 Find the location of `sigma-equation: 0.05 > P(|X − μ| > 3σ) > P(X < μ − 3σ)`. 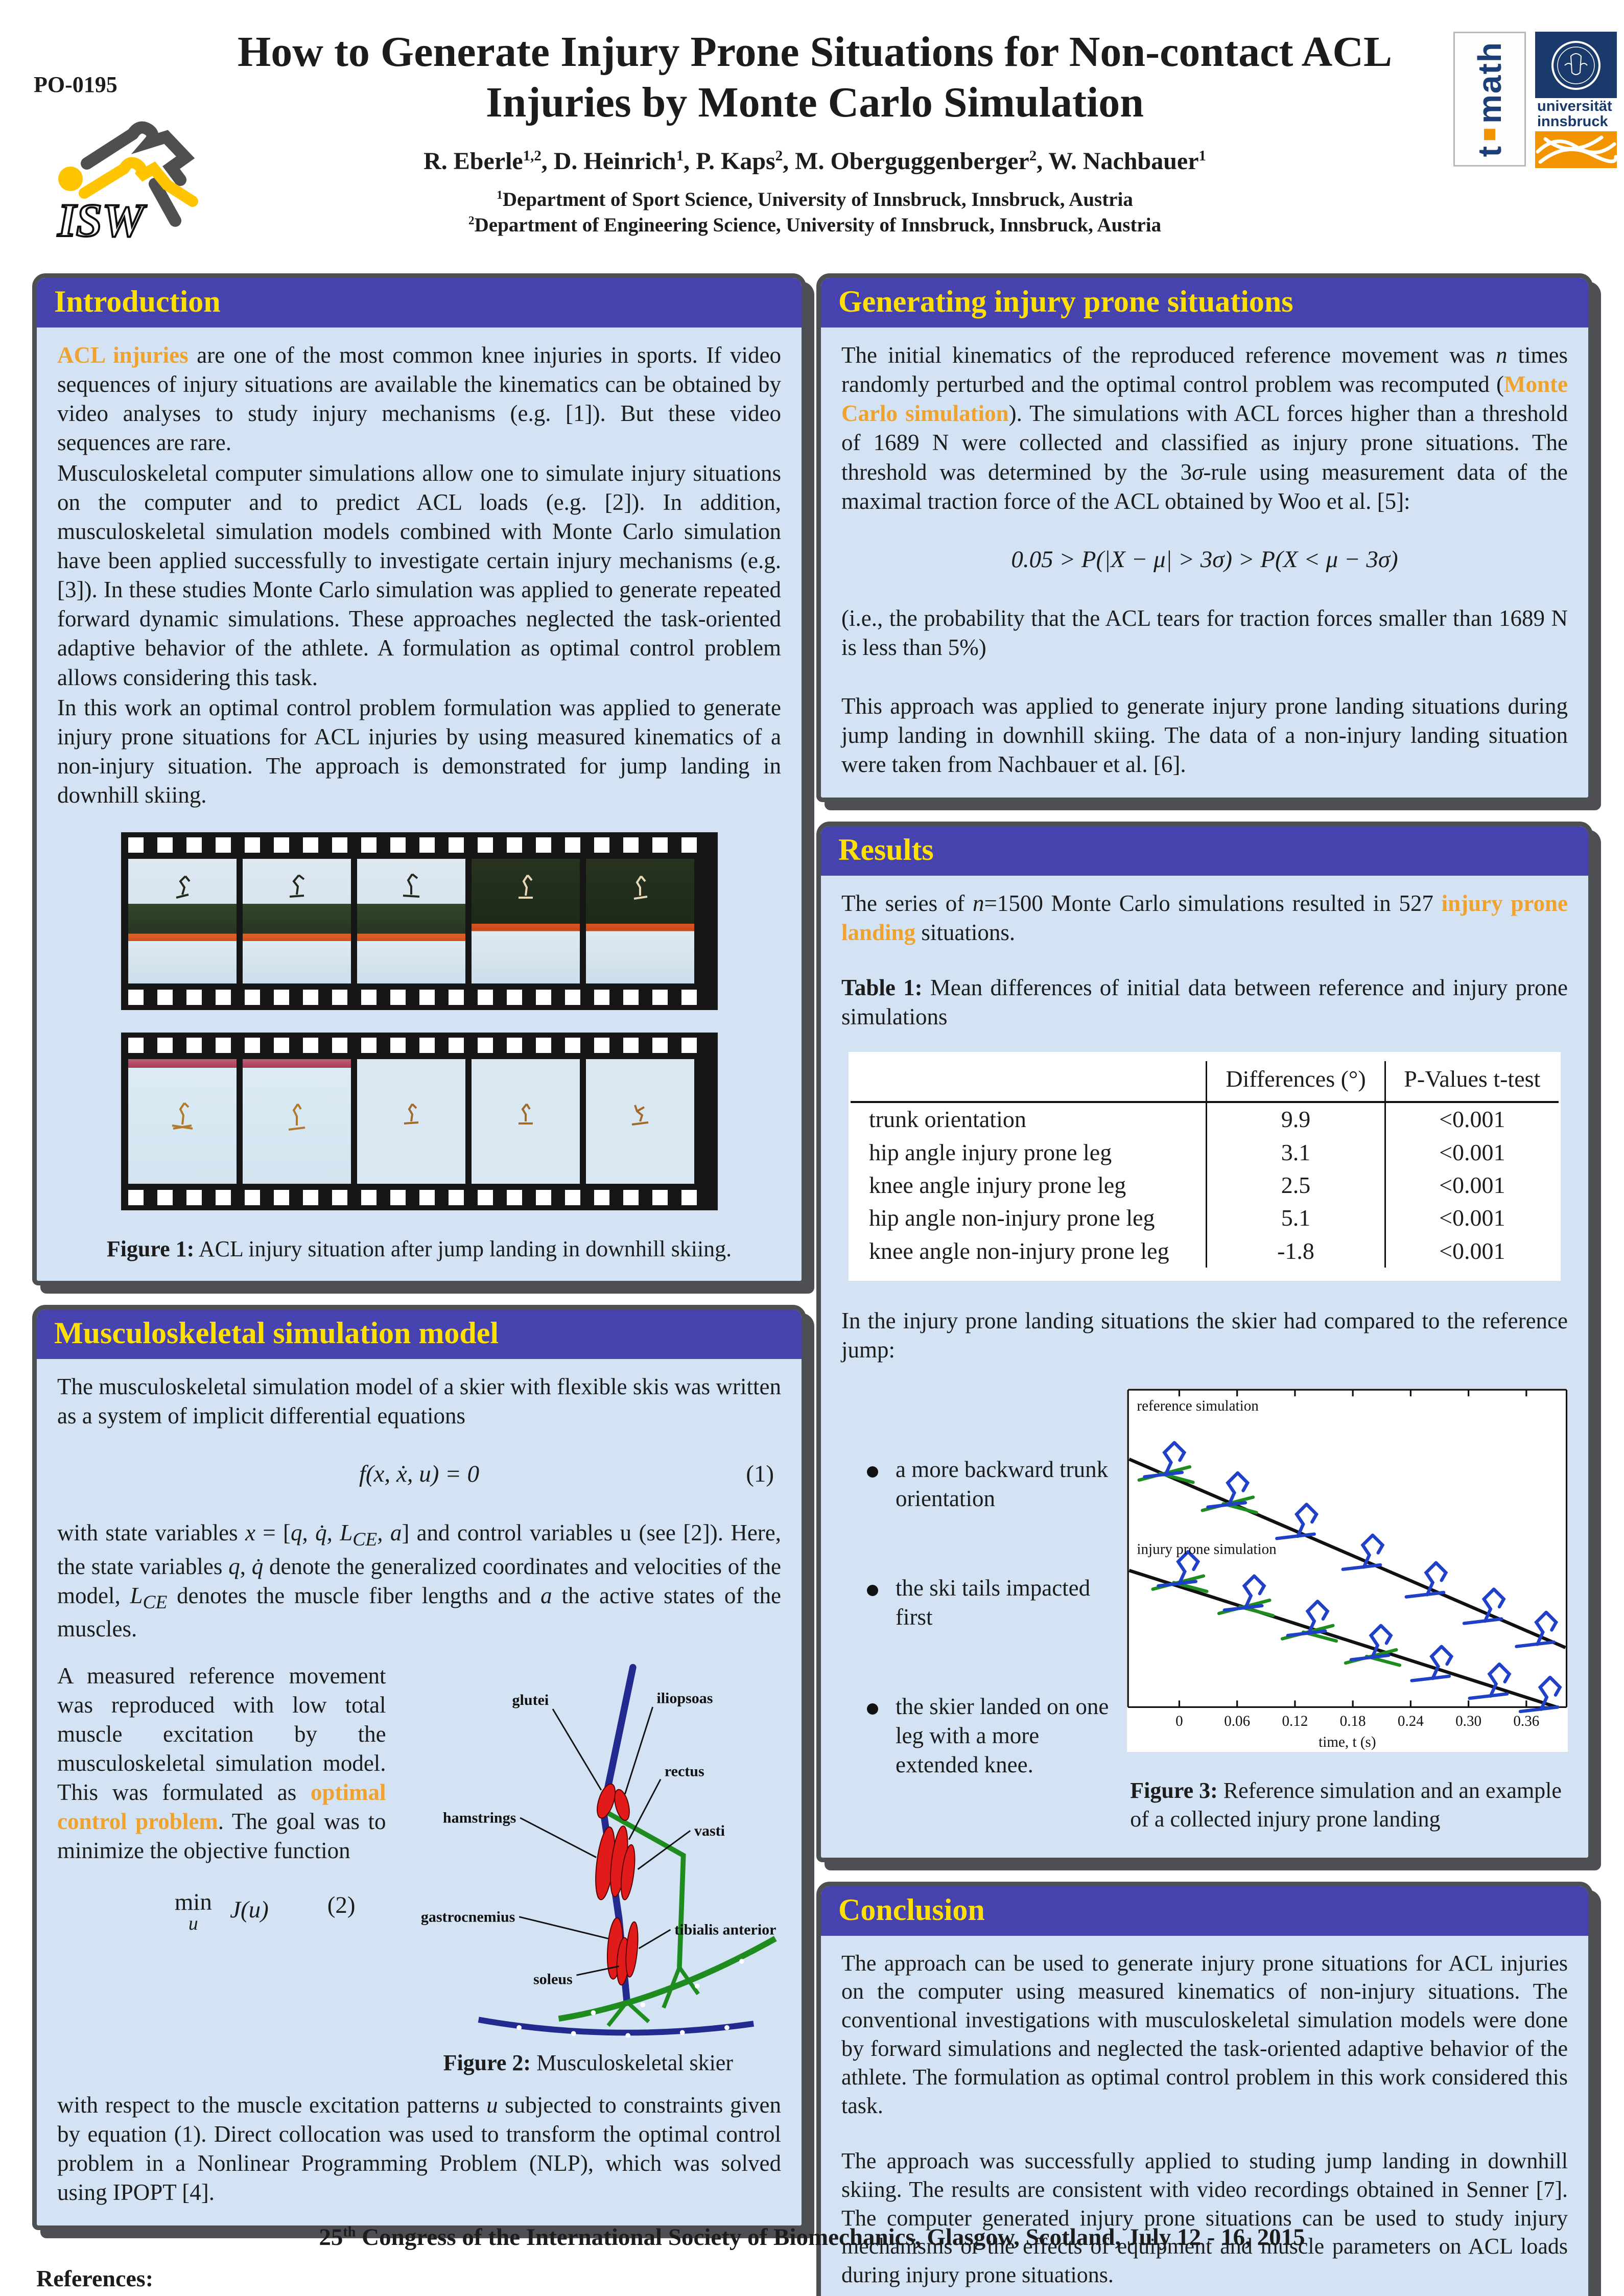

sigma-equation: 0.05 > P(|X − μ| > 3σ) > P(X < μ − 3σ) is located at coordinates (1204, 560).